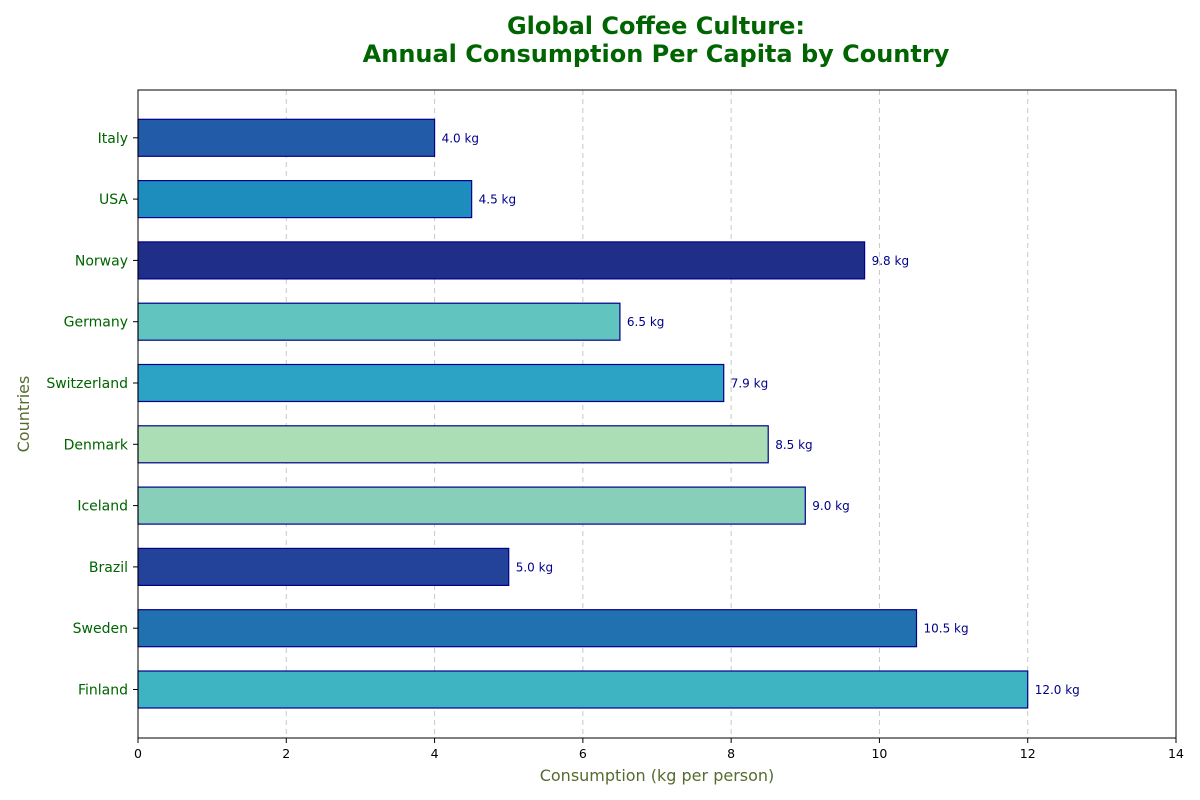 This screenshot has width=1200, height=800. Describe the element at coordinates (501, 260) in the screenshot. I see `bar-norway` at that location.